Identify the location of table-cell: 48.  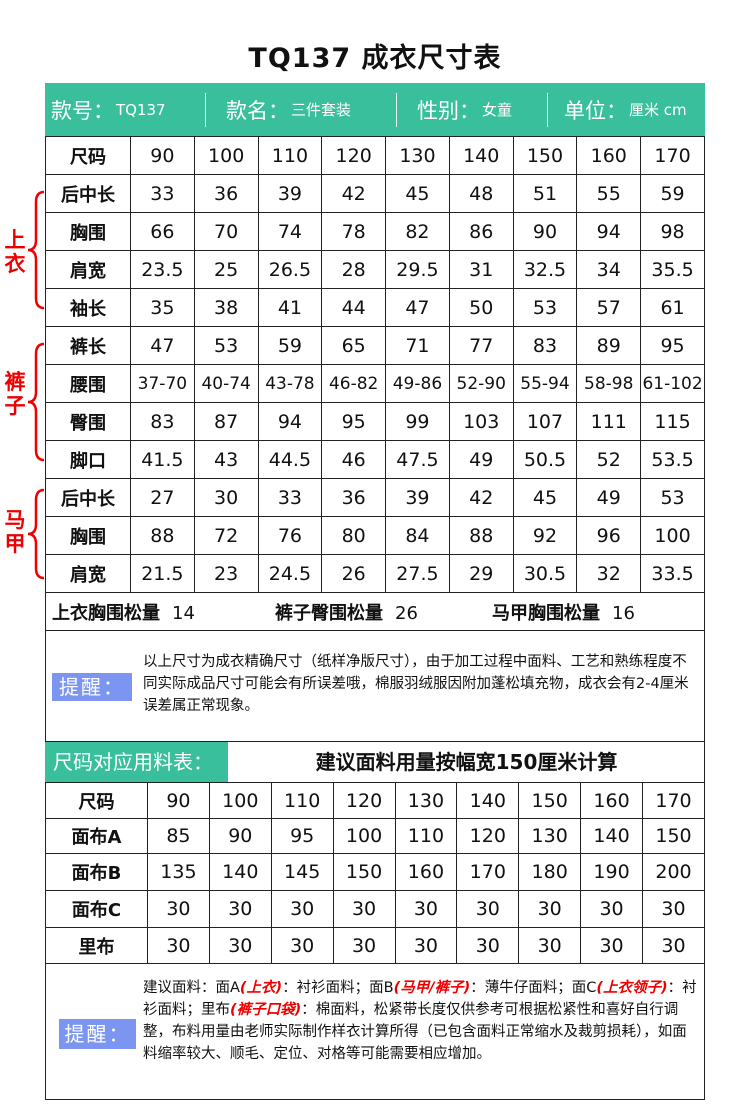
(481, 193).